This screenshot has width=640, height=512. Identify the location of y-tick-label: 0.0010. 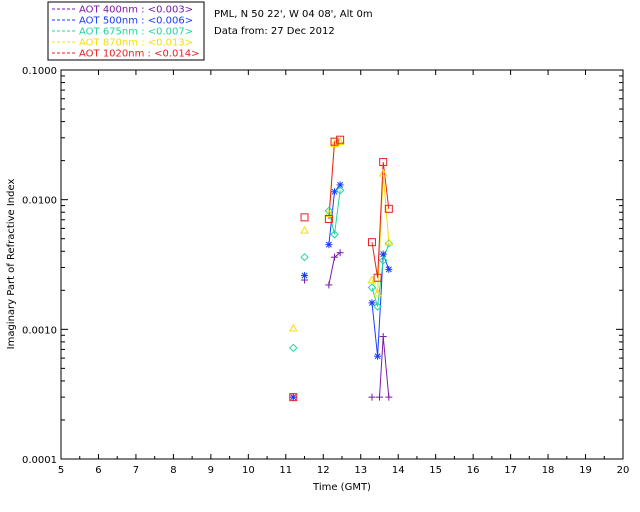
(39, 330).